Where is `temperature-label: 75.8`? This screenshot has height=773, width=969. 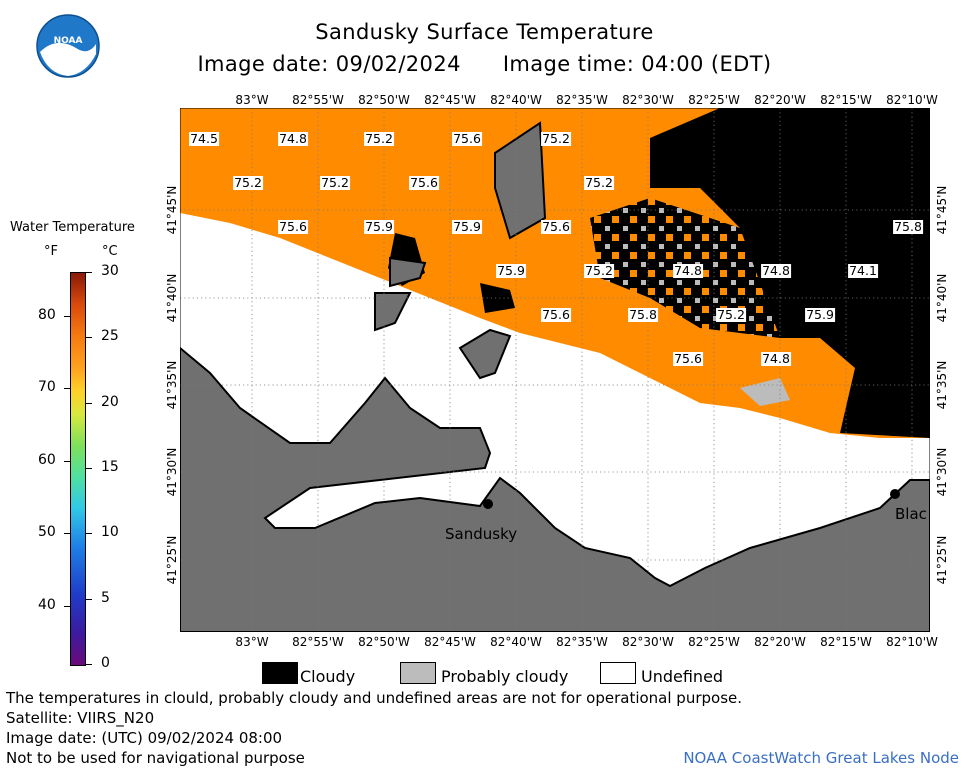 temperature-label: 75.8 is located at coordinates (643, 314).